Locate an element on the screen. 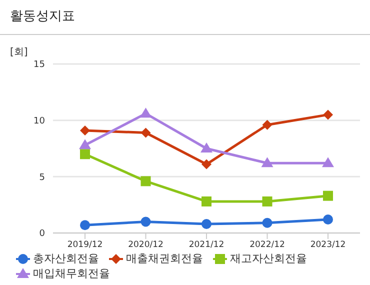 The width and height of the screenshot is (370, 285). x-tick-label: 2022/12 is located at coordinates (267, 245).